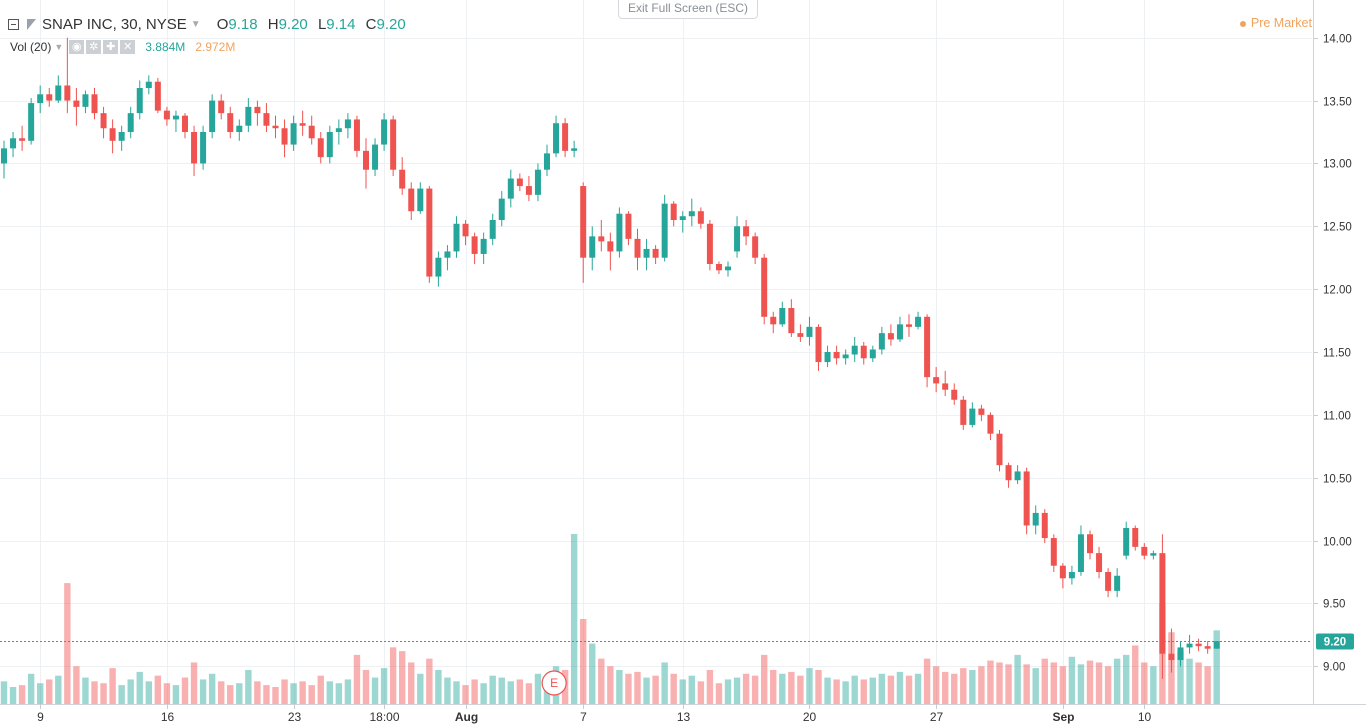  I want to click on gear-icon: ✲, so click(94, 47).